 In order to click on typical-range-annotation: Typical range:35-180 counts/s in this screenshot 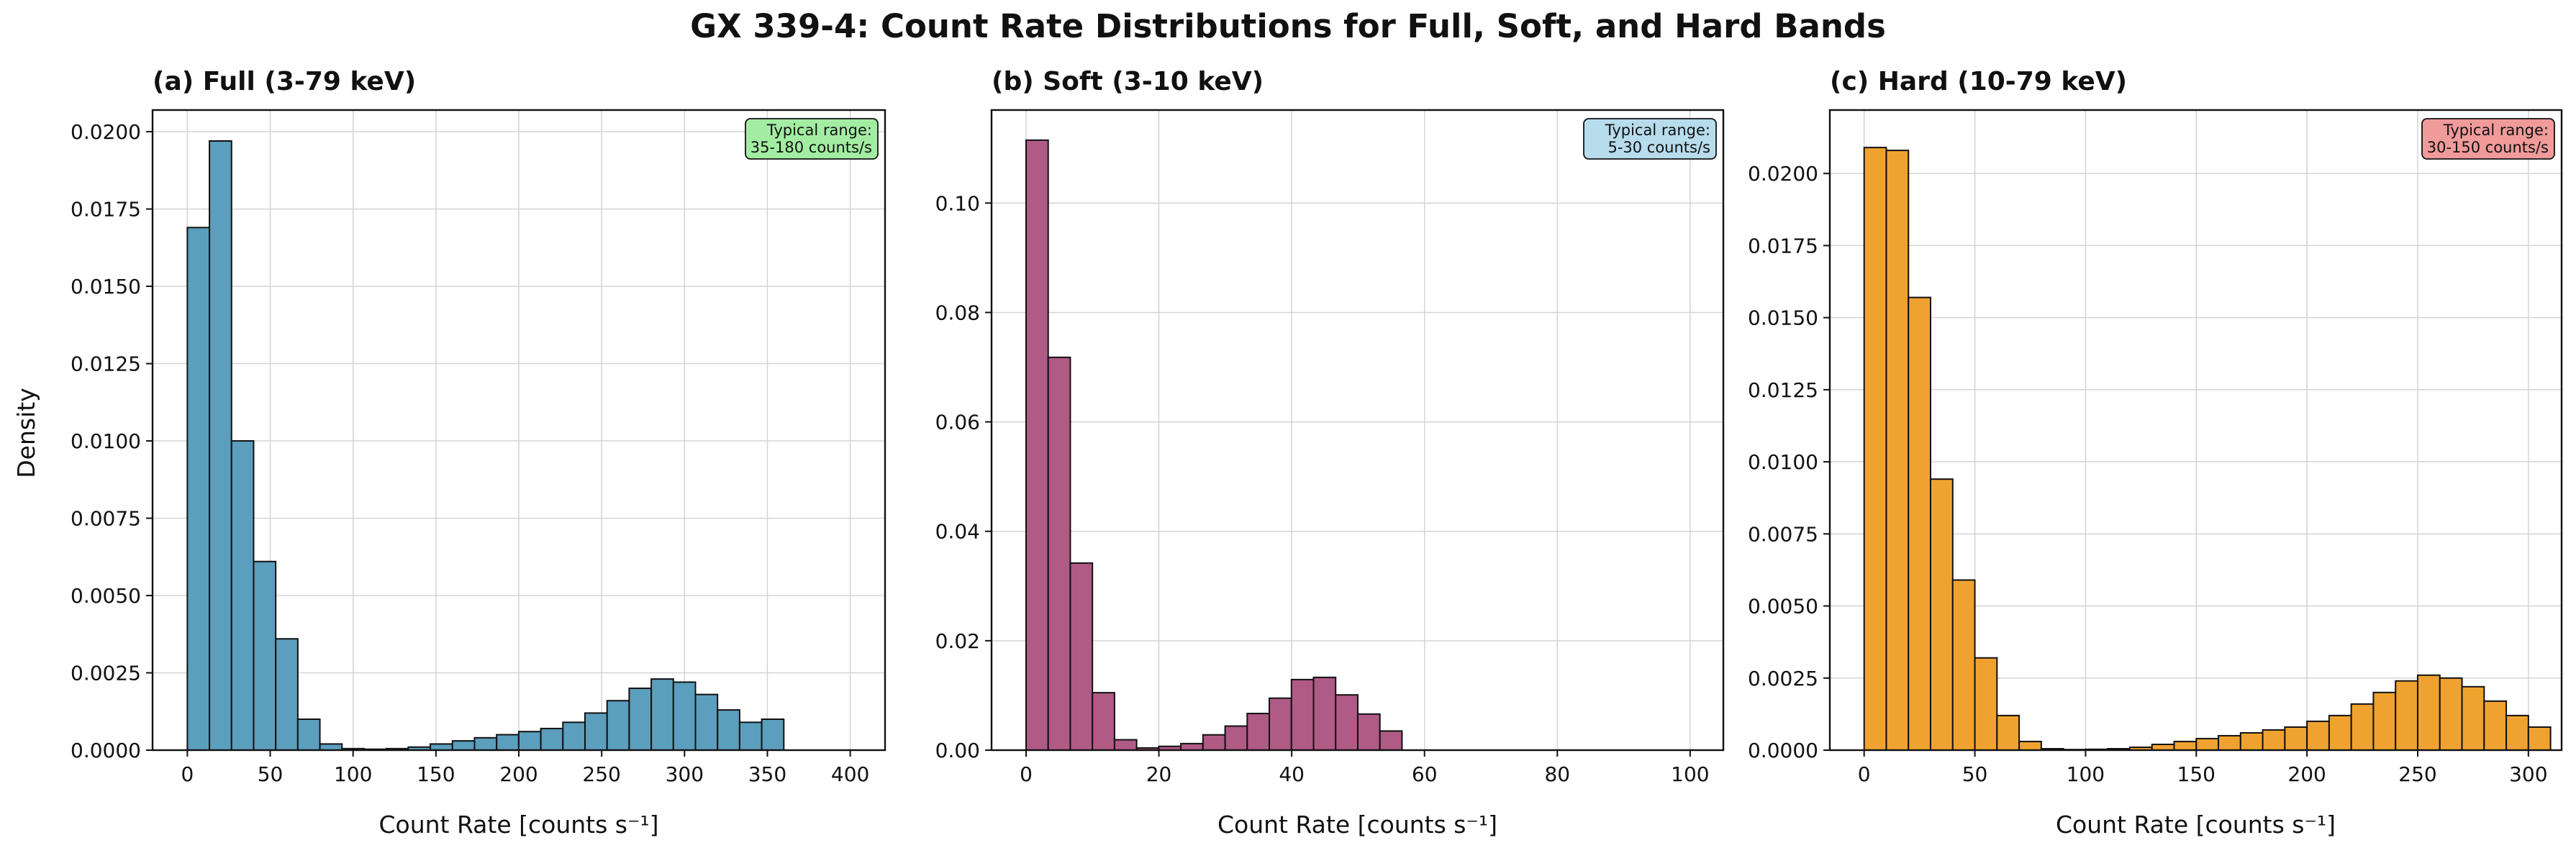, I will do `click(812, 139)`.